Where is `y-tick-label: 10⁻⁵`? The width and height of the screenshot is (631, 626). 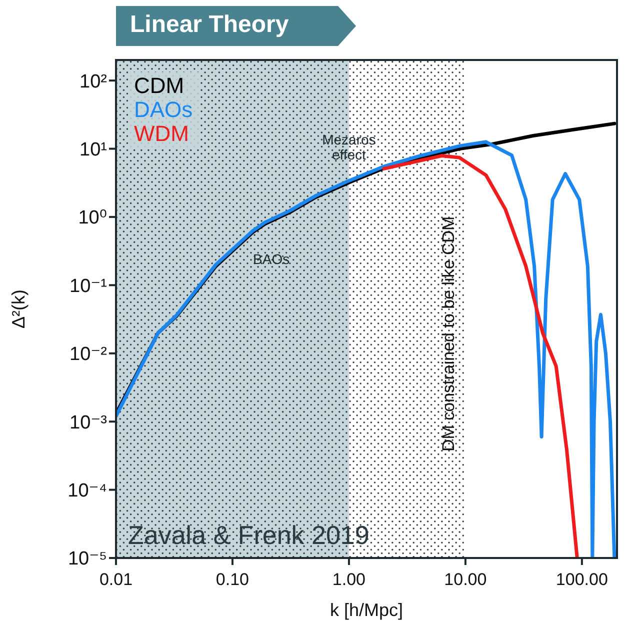 y-tick-label: 10⁻⁵ is located at coordinates (87, 559).